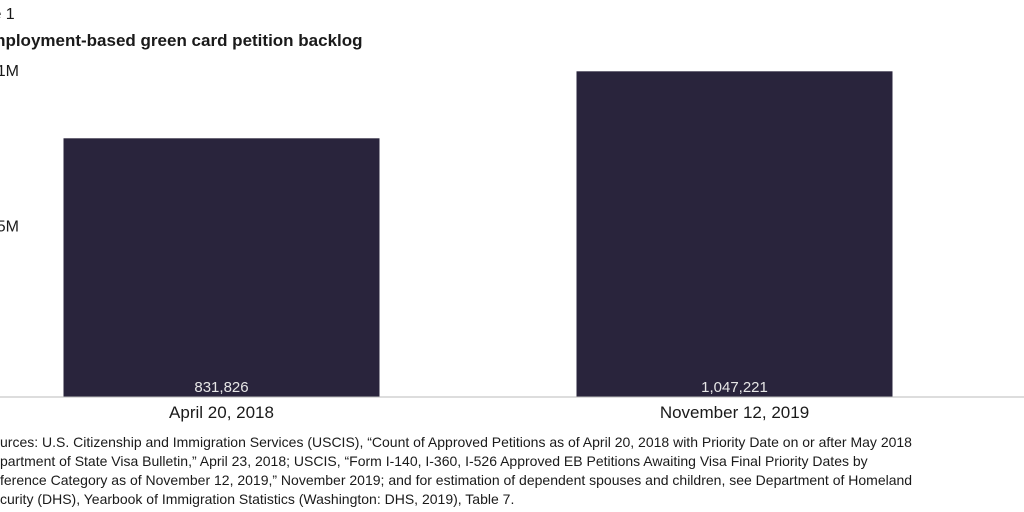 The image size is (1024, 512). I want to click on figure-label: Figure 1, so click(7, 14).